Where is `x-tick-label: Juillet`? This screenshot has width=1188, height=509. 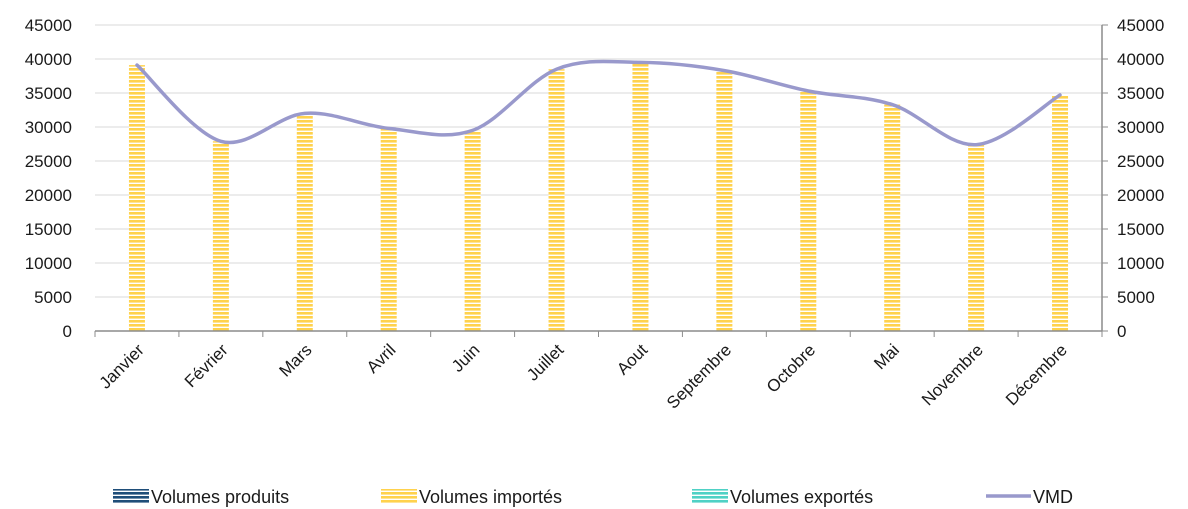
x-tick-label: Juillet is located at coordinates (545, 362).